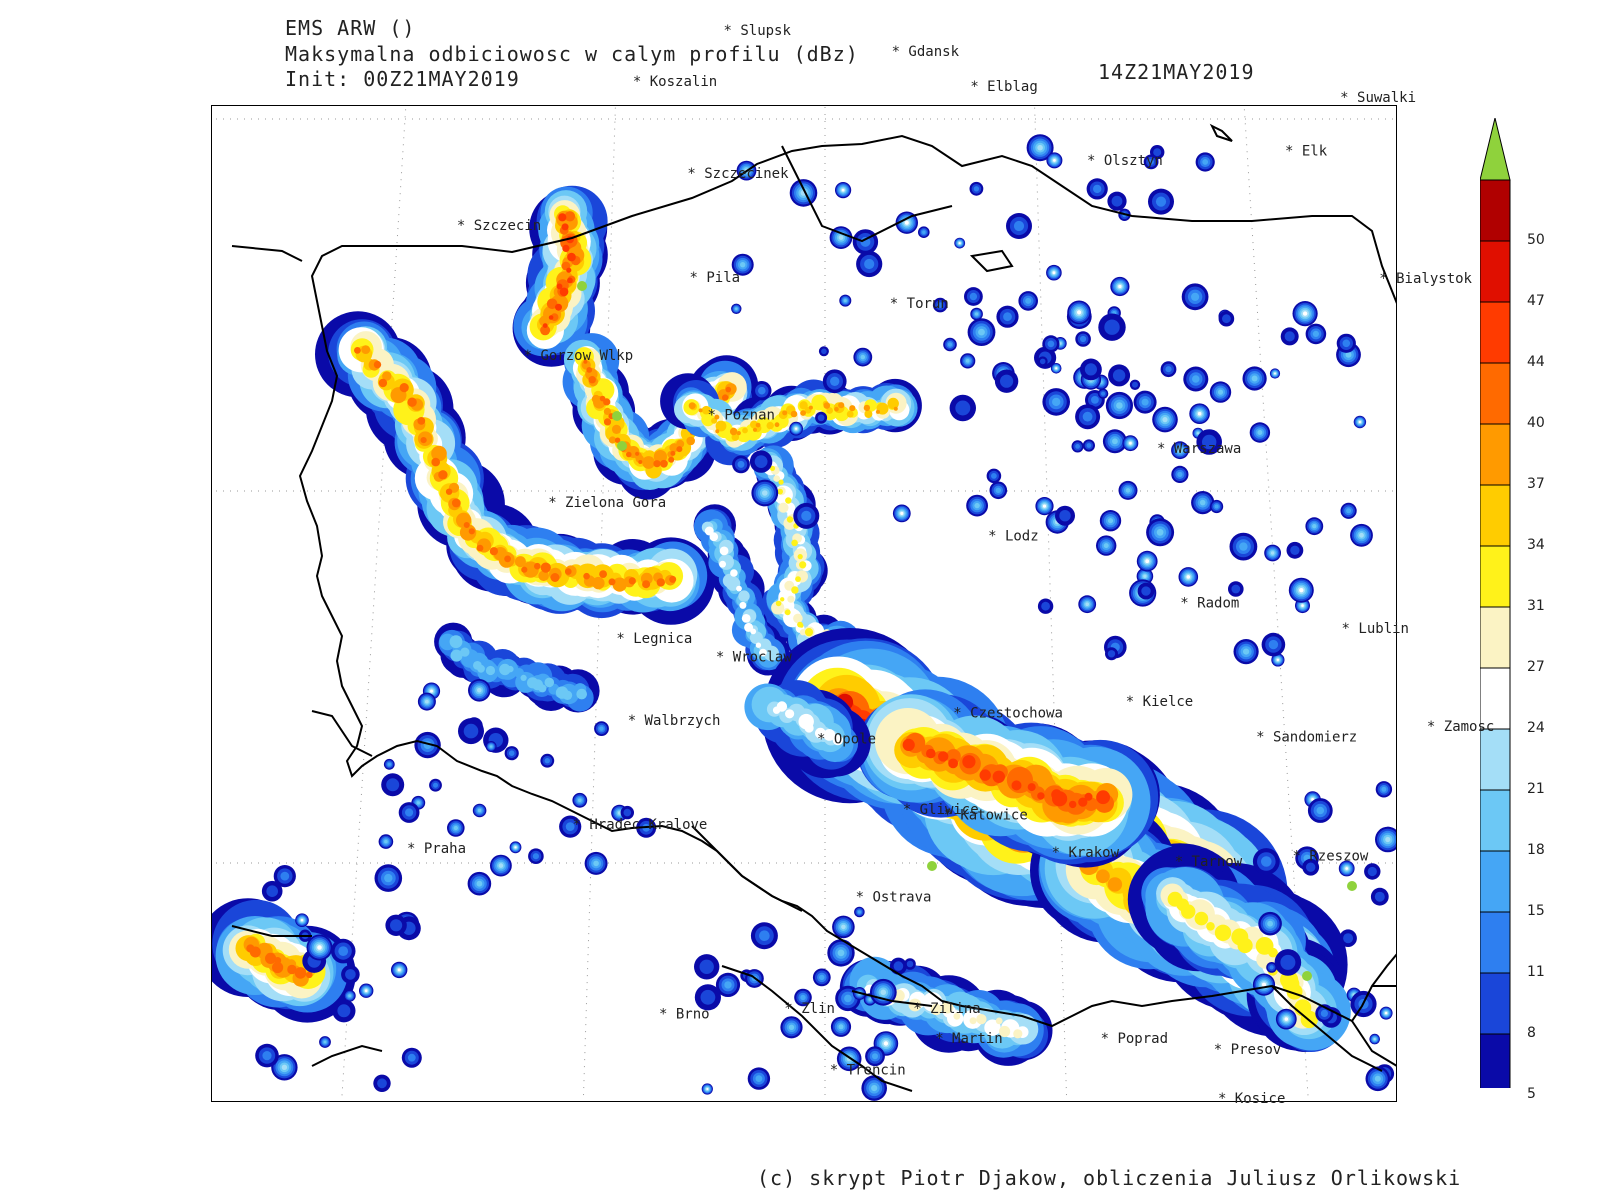  Describe the element at coordinates (1531, 1094) in the screenshot. I see `colorbar-tick-label: 5` at that location.